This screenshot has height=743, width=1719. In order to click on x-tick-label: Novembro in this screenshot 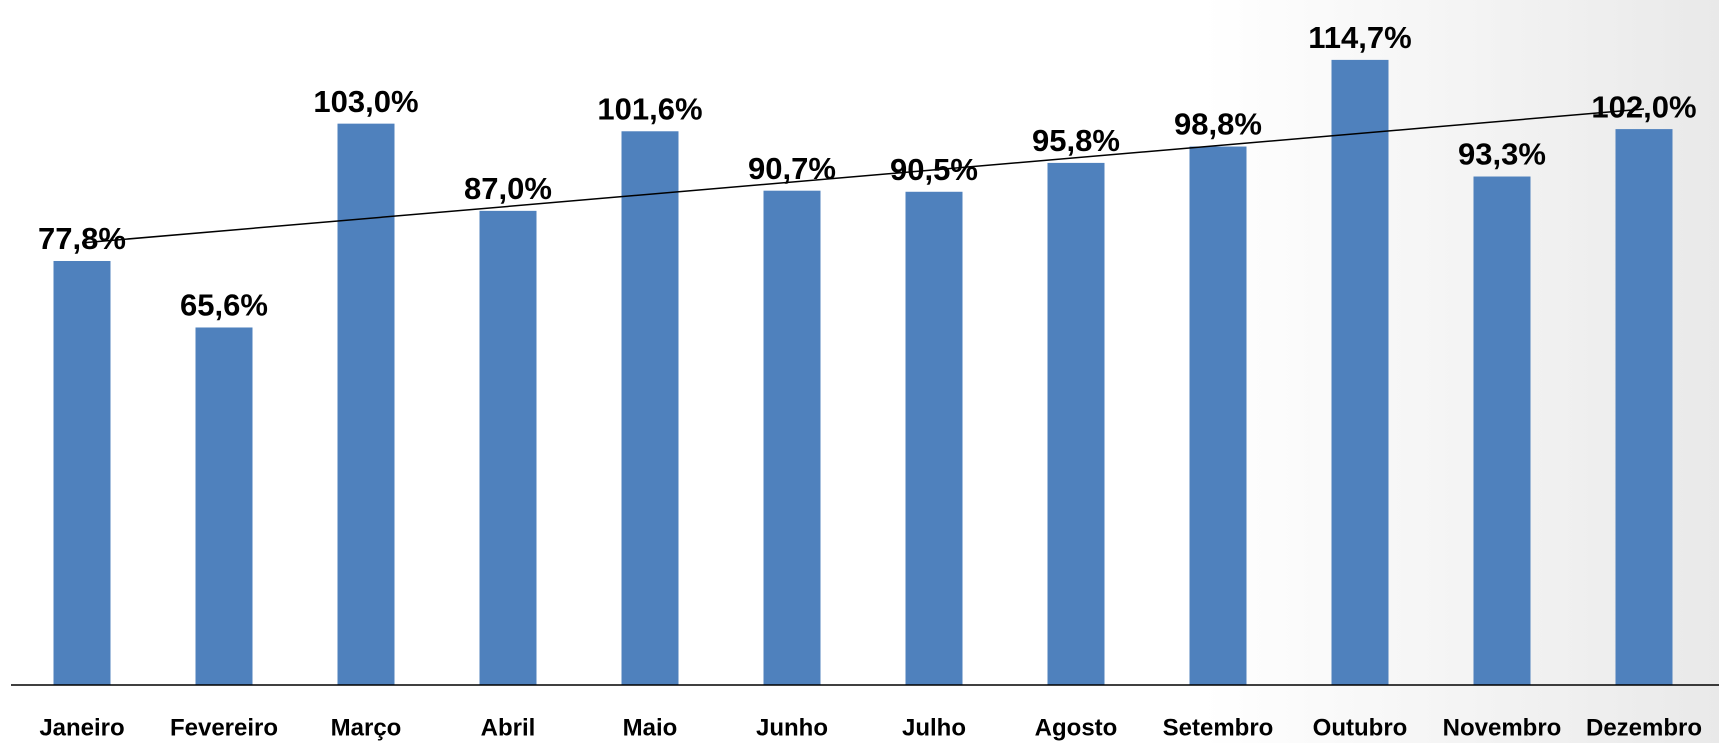, I will do `click(1502, 727)`.